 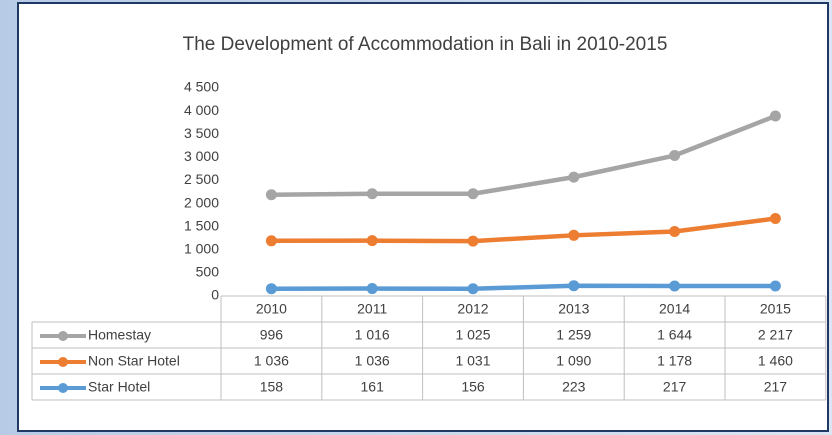 What do you see at coordinates (272, 387) in the screenshot?
I see `table-value: 158` at bounding box center [272, 387].